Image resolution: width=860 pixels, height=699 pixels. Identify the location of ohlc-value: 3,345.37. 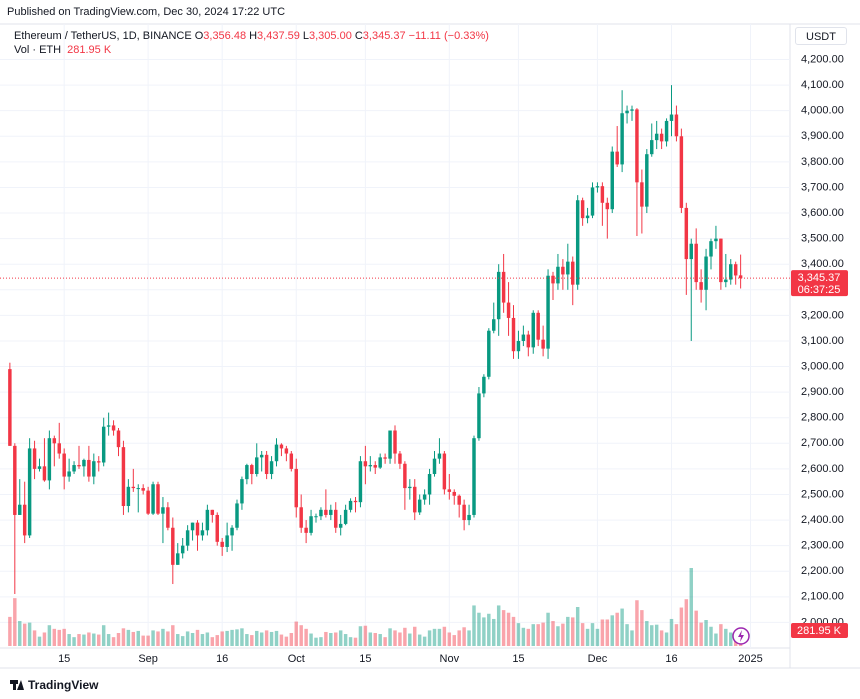
(384, 36).